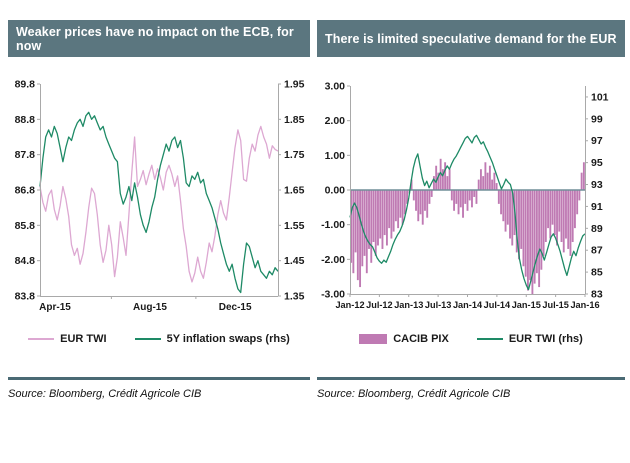  Describe the element at coordinates (584, 305) in the screenshot. I see `svg-text: Jan-16` at that location.